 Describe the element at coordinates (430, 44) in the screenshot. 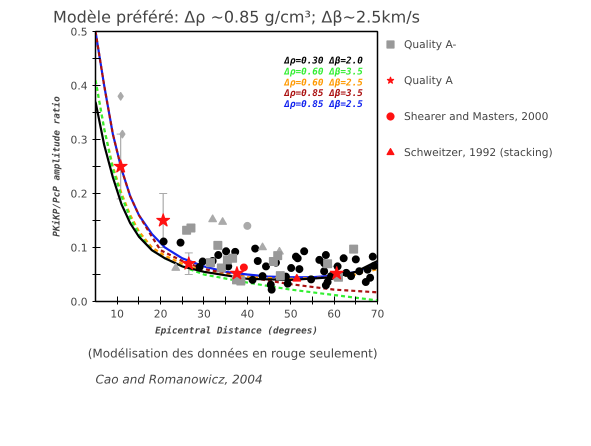

I see `legend-label: Quality A-` at that location.